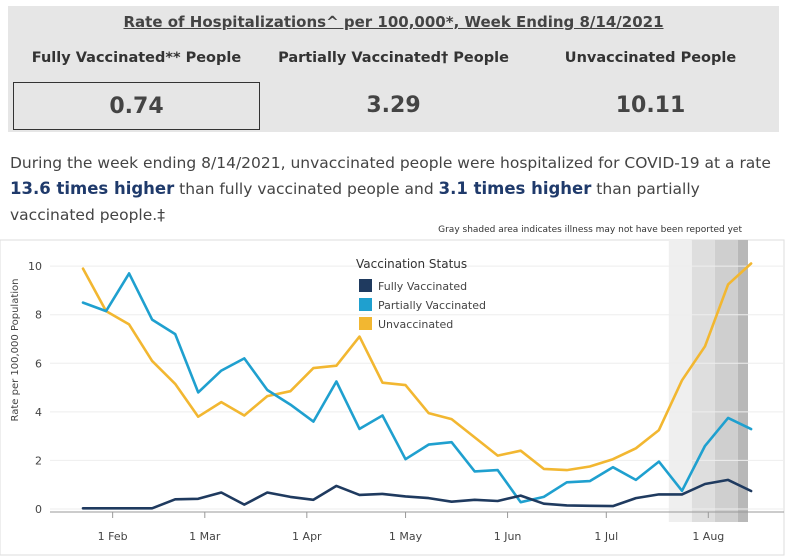 The width and height of the screenshot is (800, 557). What do you see at coordinates (113, 536) in the screenshot?
I see `x-tick-label: 1 Feb` at bounding box center [113, 536].